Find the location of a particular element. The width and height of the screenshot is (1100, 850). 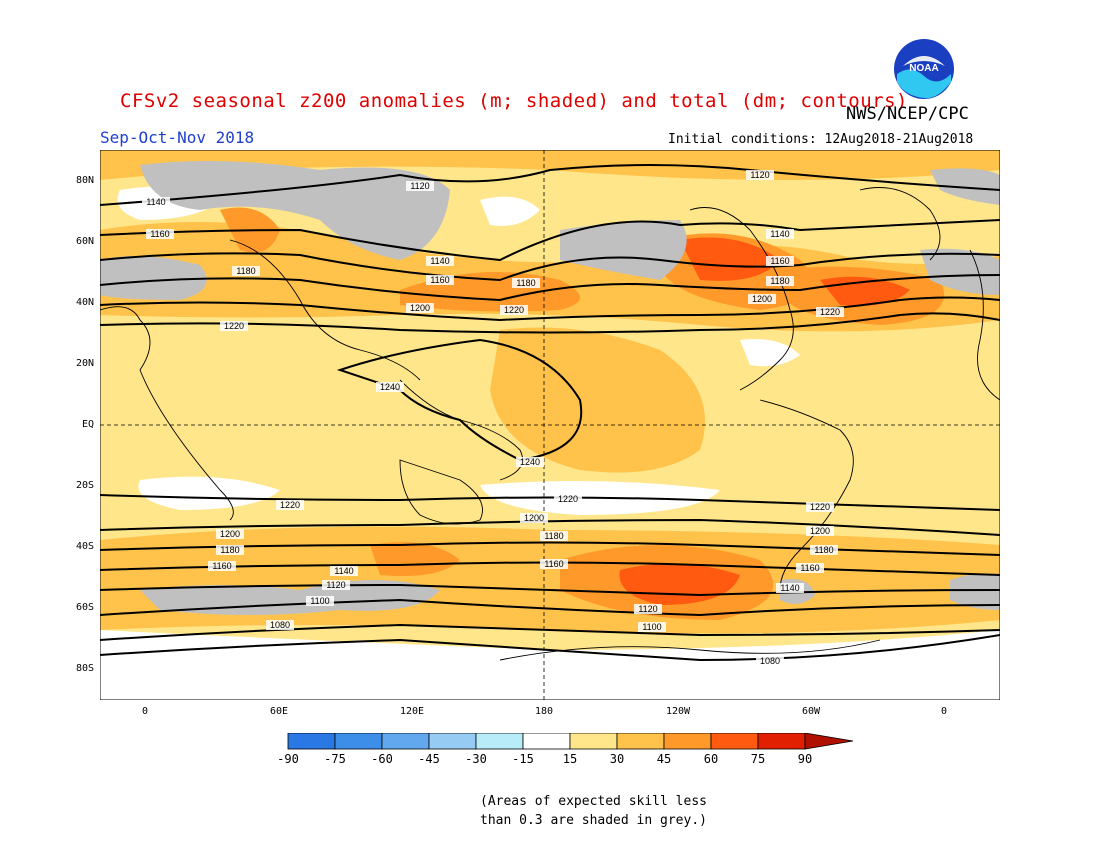

colorbar-label: -75 is located at coordinates (335, 759).